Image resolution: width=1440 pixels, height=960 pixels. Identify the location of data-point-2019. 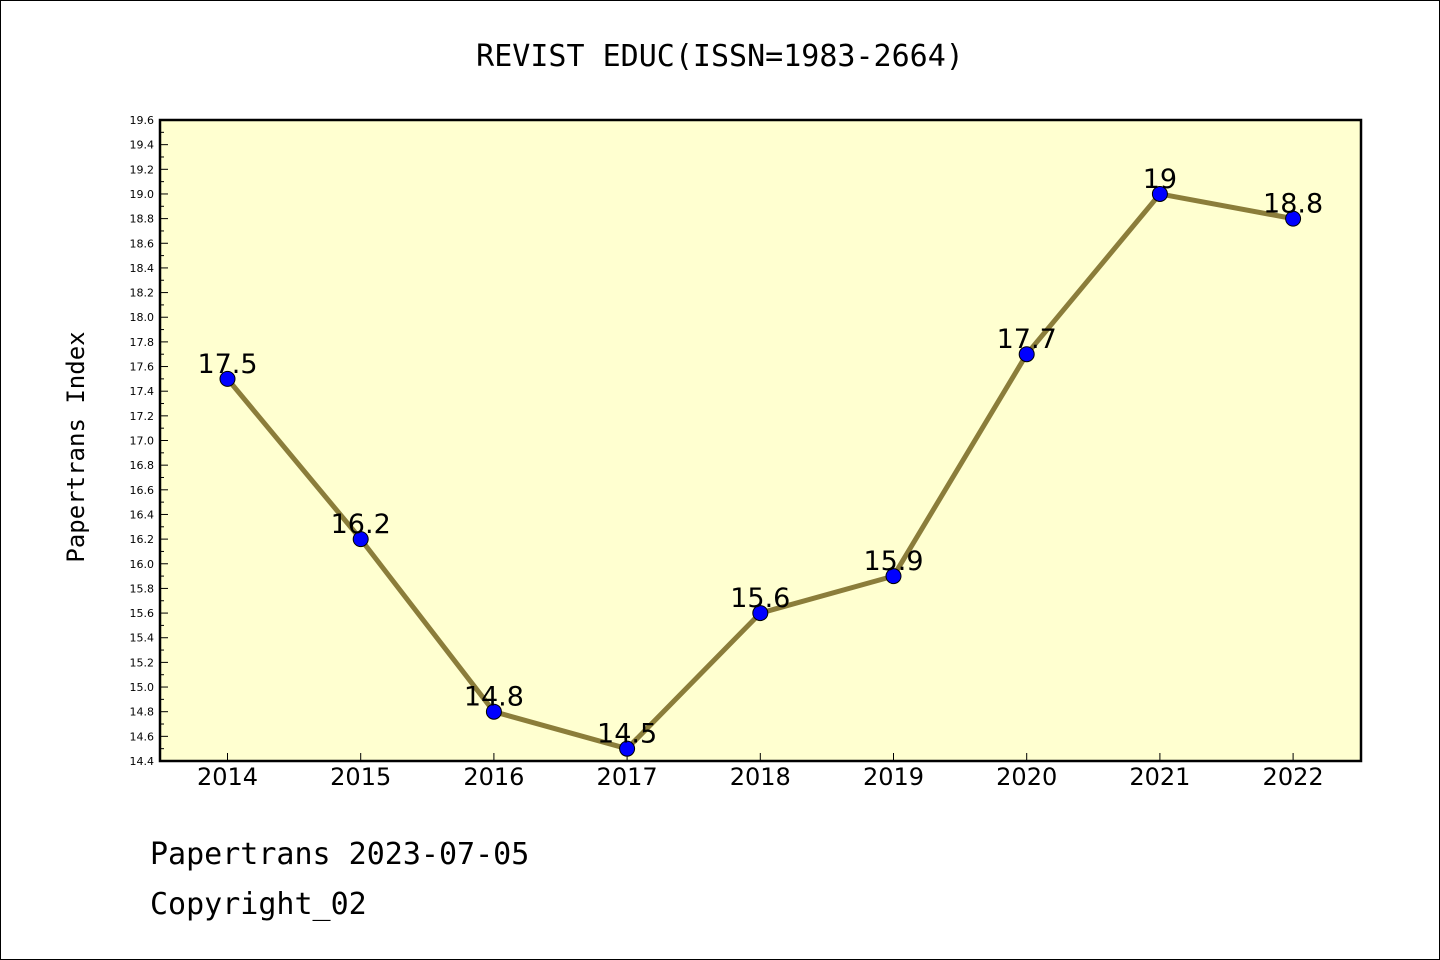
(893, 576).